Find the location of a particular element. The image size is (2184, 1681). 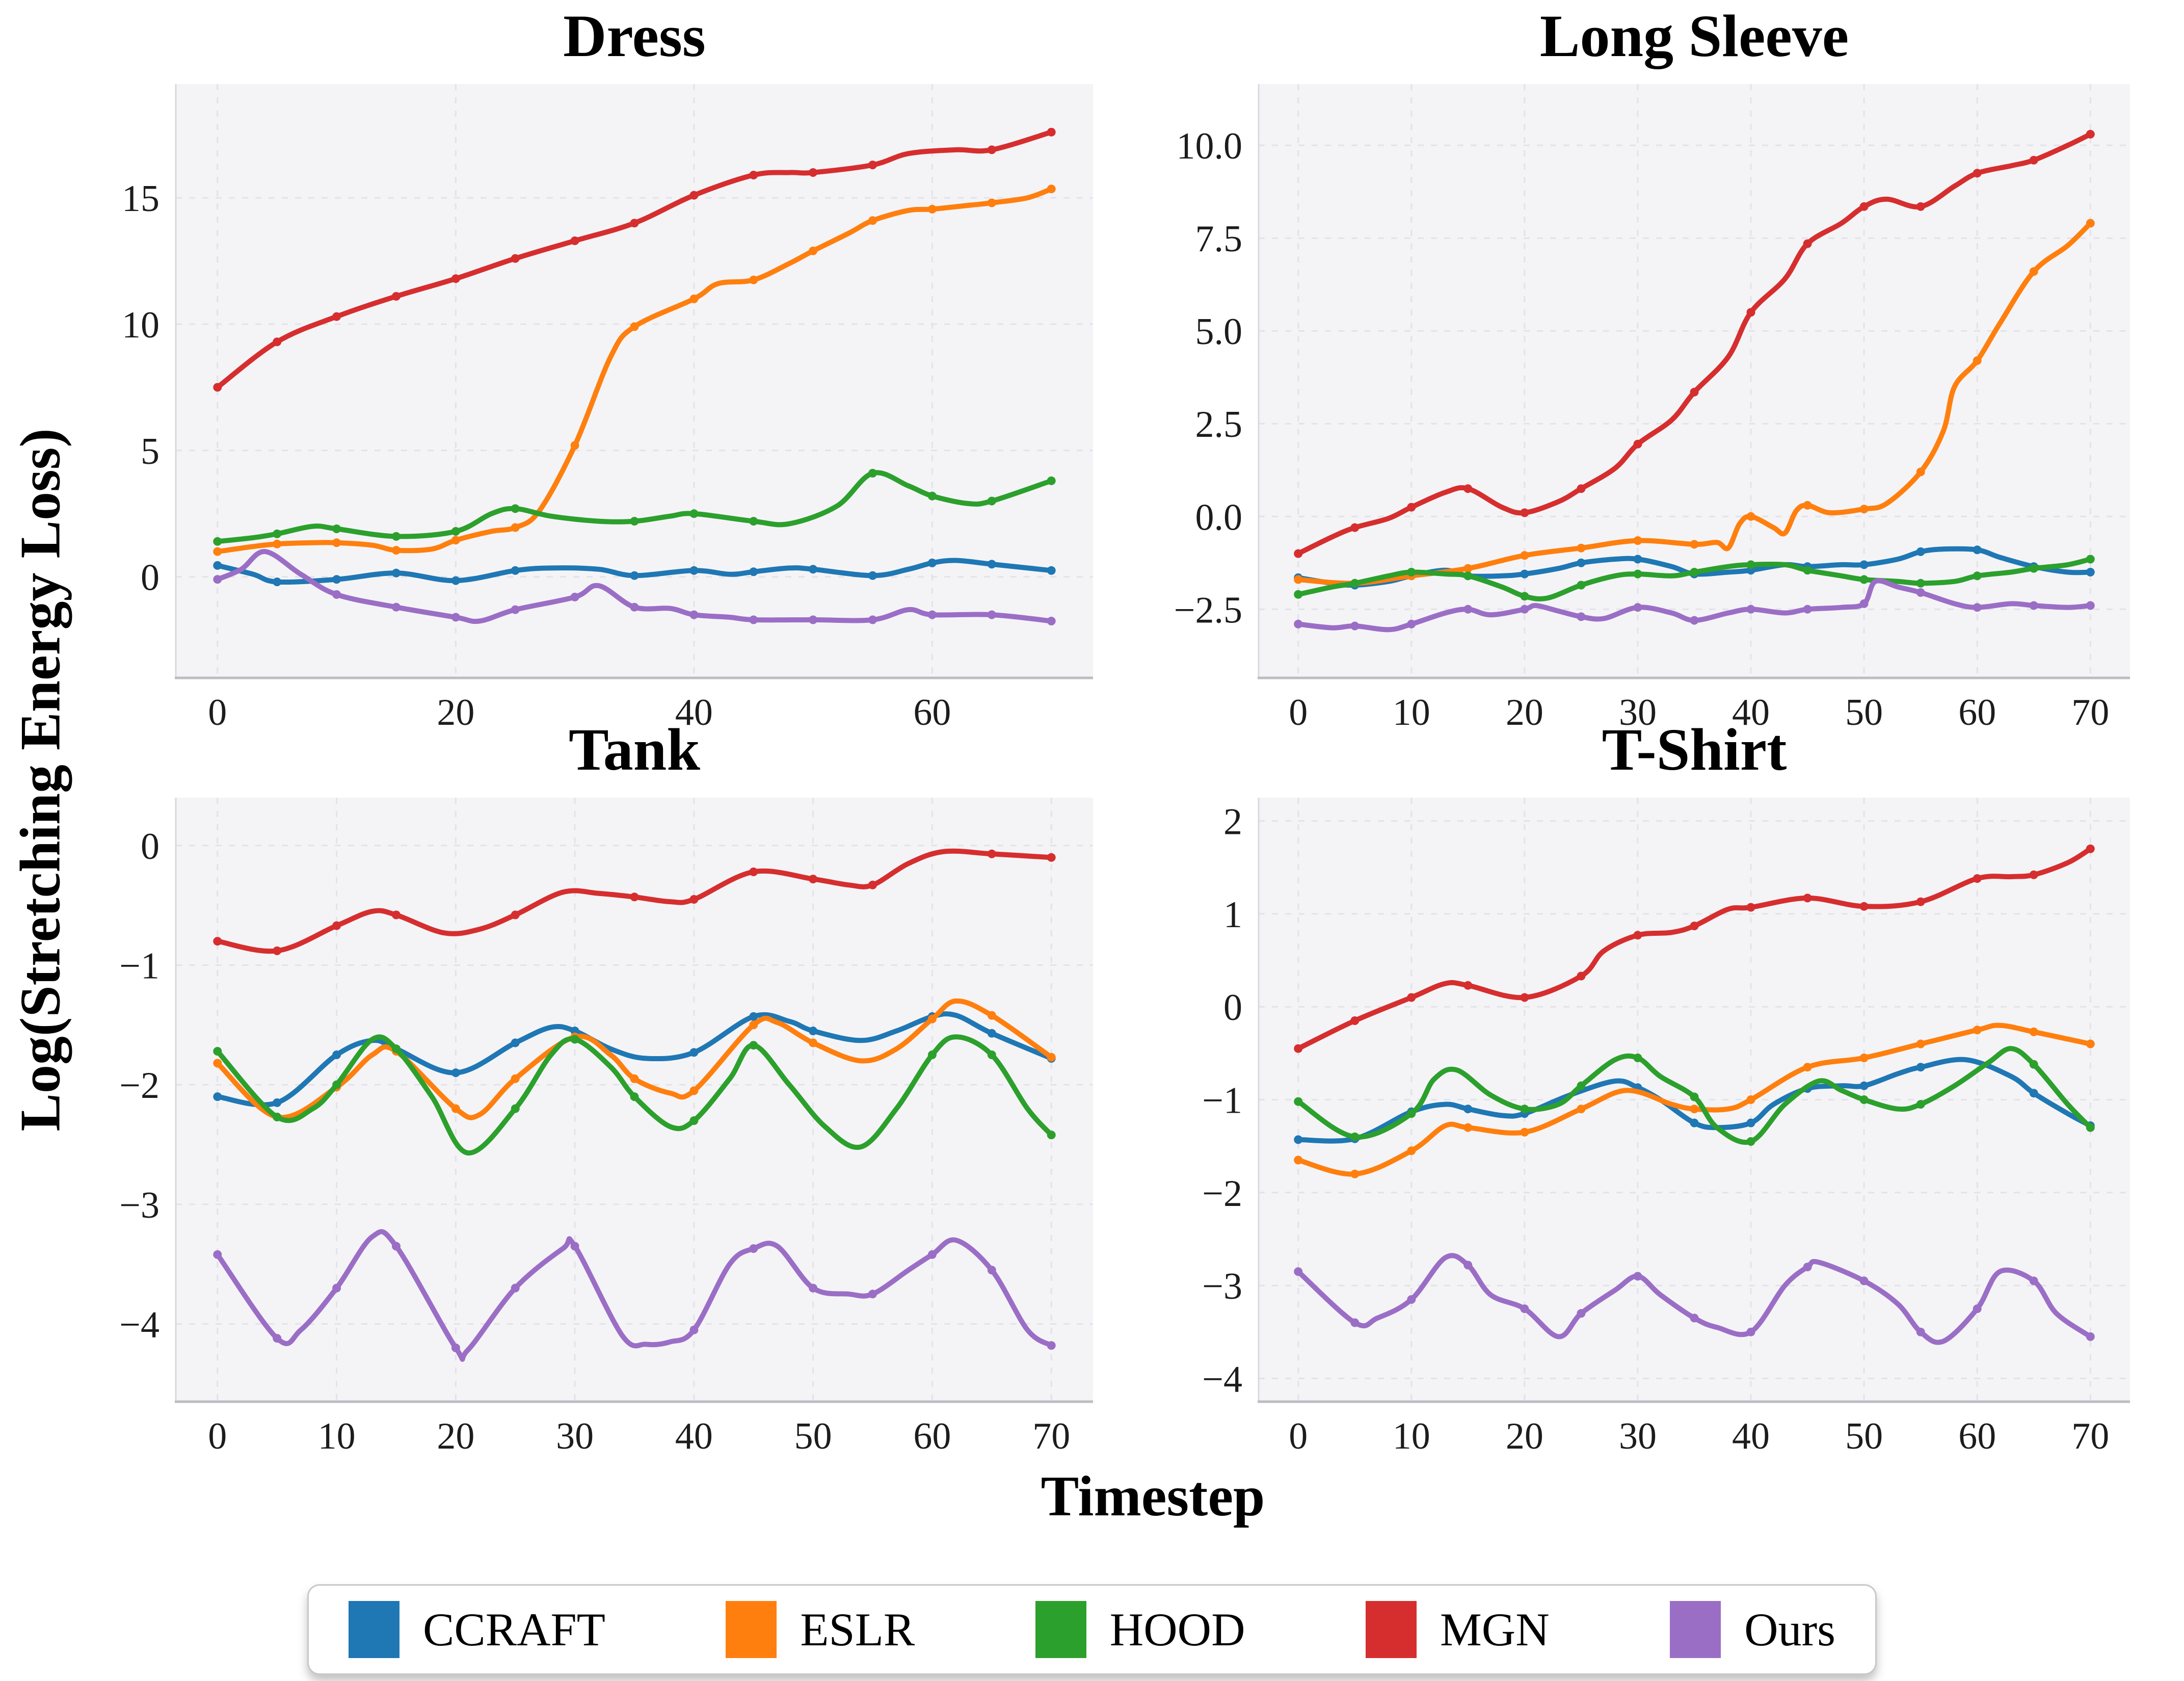

series-group is located at coordinates (634, 1105).